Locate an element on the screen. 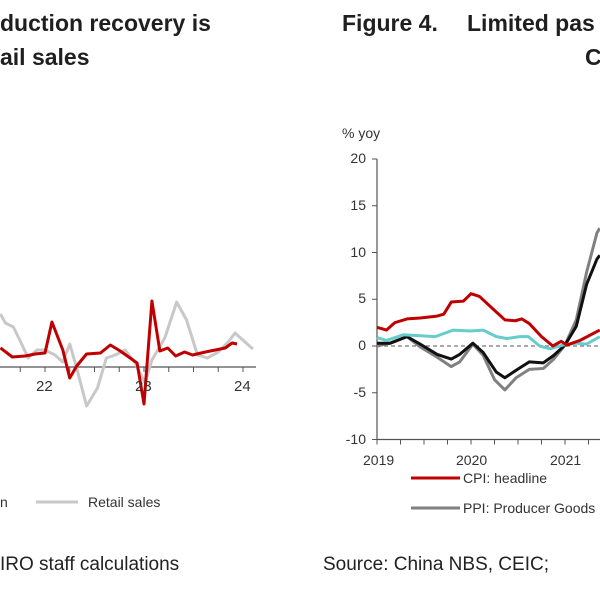 The width and height of the screenshot is (600, 600). right-source-note: Source: China NBS, CEIC; is located at coordinates (436, 564).